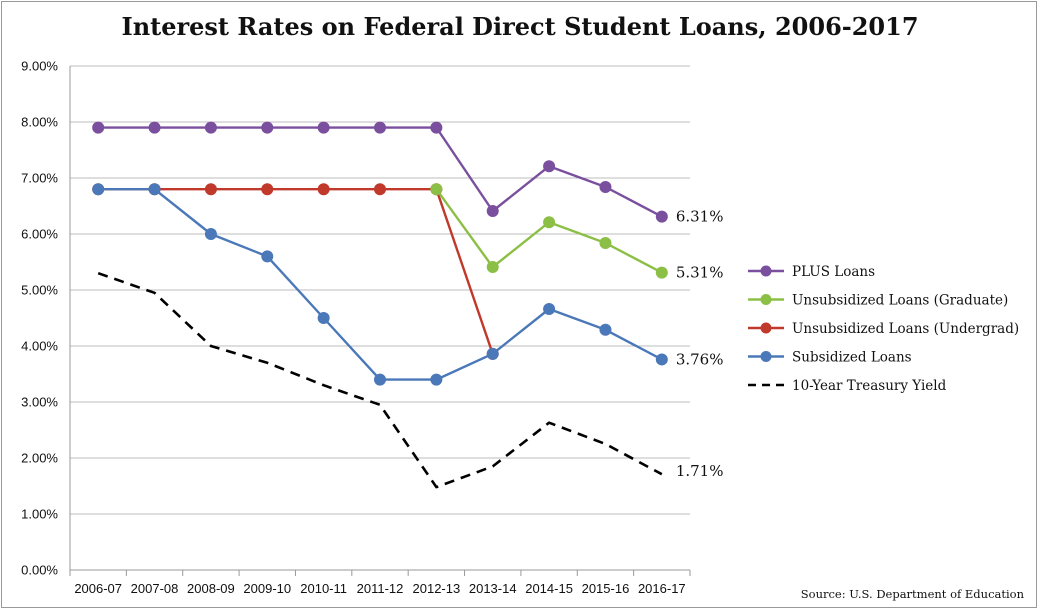 This screenshot has height=611, width=1040. What do you see at coordinates (39, 402) in the screenshot?
I see `y-tick-label: 3.00%` at bounding box center [39, 402].